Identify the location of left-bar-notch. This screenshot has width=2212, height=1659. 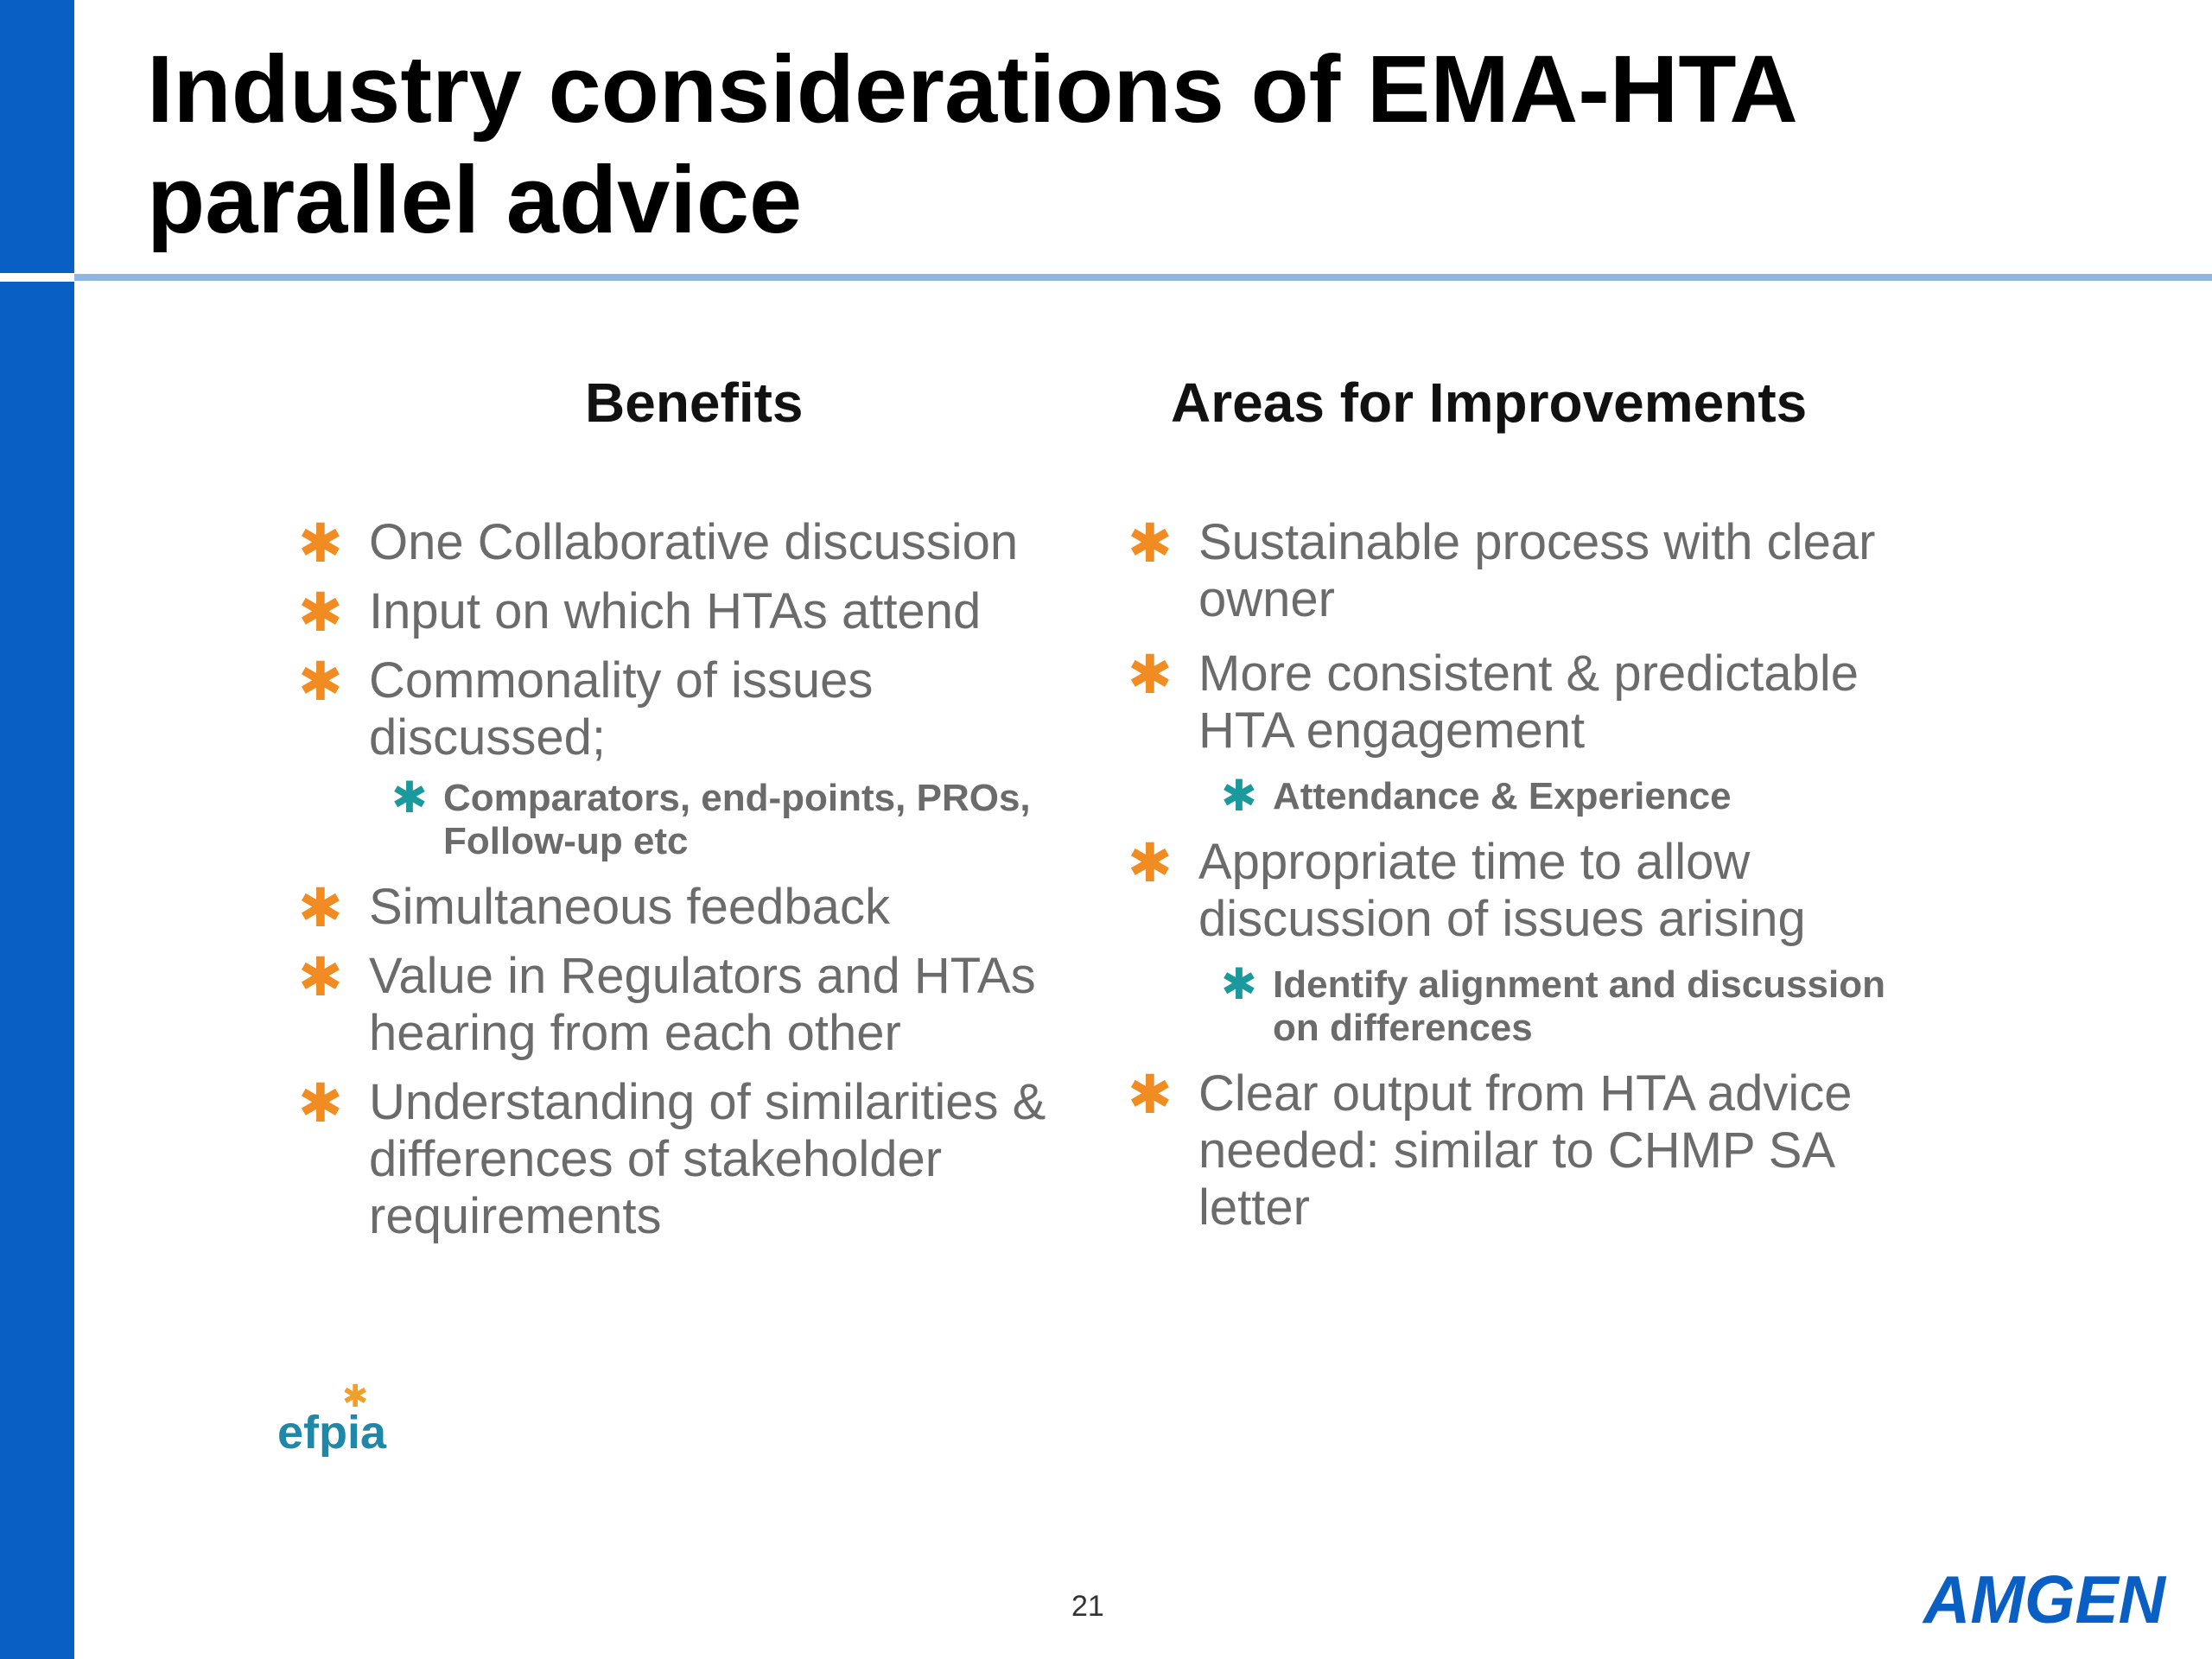
(37, 277).